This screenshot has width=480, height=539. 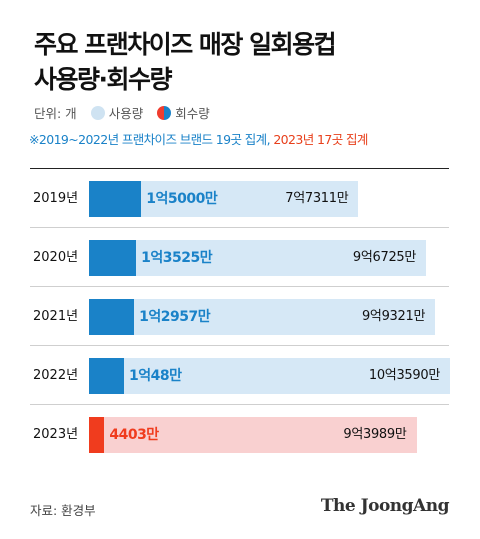 What do you see at coordinates (164, 112) in the screenshot?
I see `return-legend-swatch` at bounding box center [164, 112].